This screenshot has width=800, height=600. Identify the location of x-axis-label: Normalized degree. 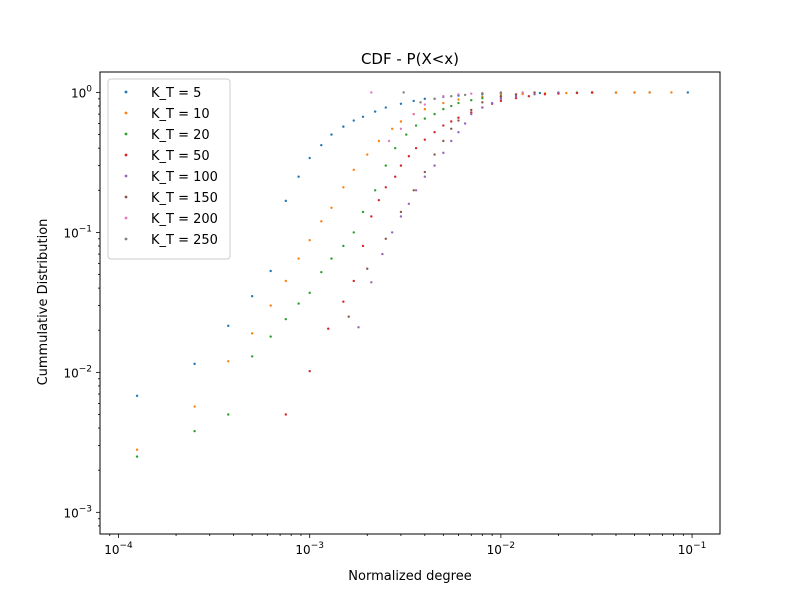
(409, 576).